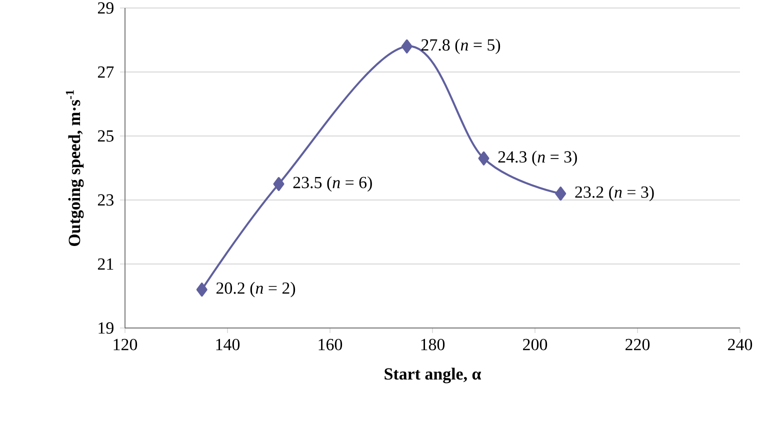 The image size is (758, 432). I want to click on data-label: 24.3 (n = 3), so click(537, 158).